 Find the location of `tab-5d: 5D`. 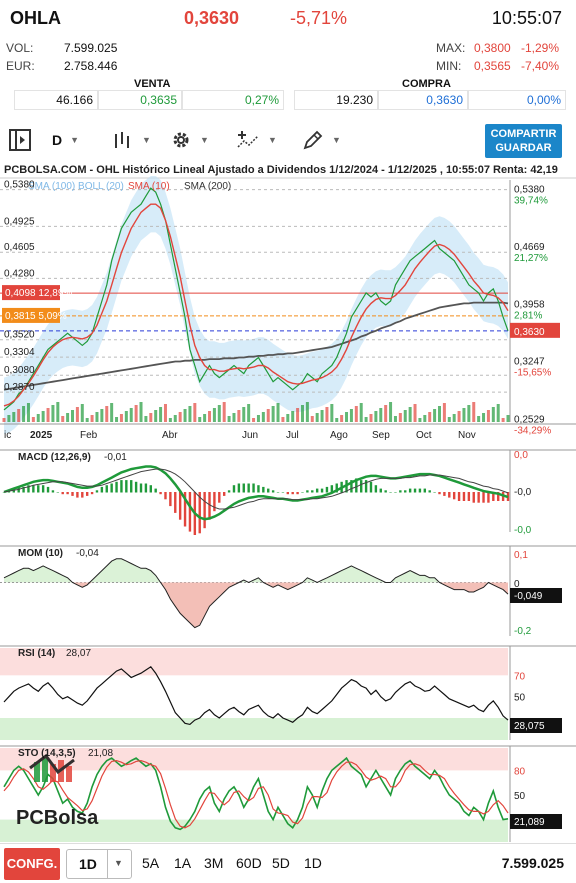

tab-5d: 5D is located at coordinates (281, 863).